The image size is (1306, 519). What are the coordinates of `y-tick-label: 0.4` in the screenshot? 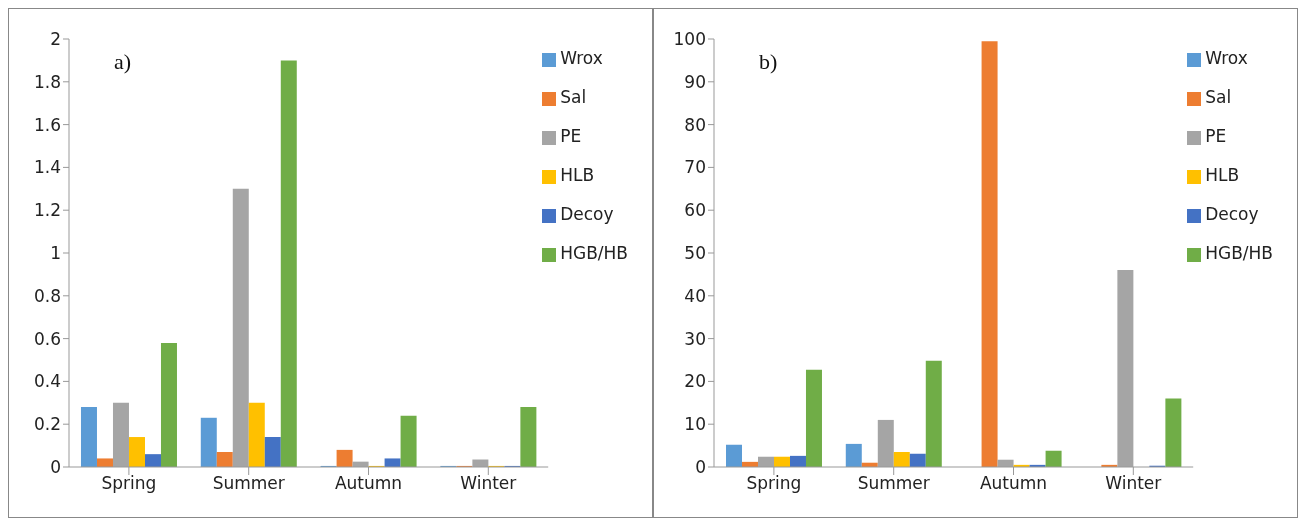 It's located at (47, 381).